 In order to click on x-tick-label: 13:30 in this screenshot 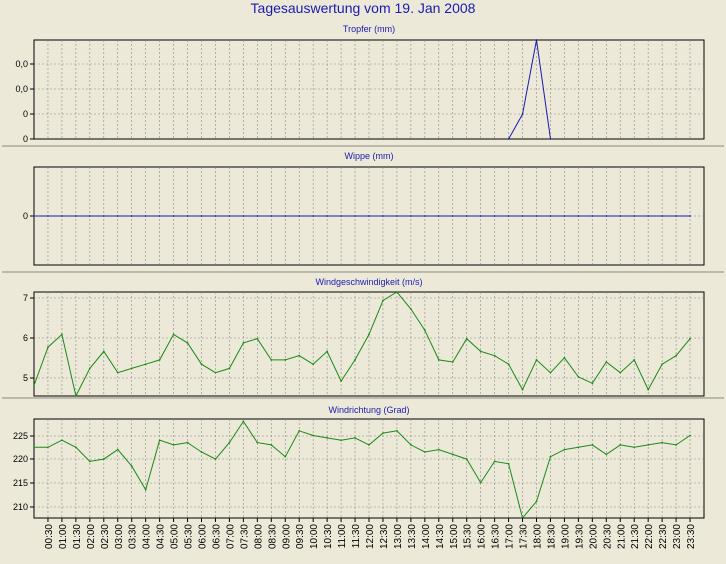, I will do `click(412, 536)`.